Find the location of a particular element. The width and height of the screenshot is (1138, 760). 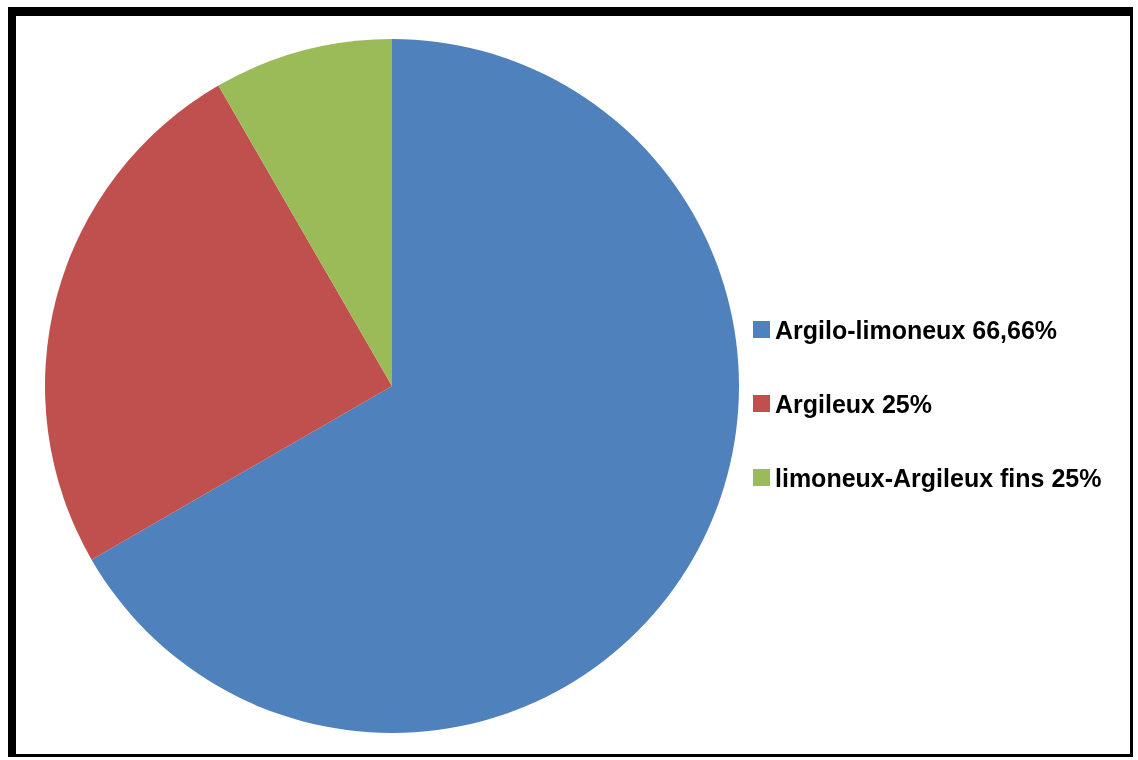

legend-label: limoneux-Argileux fins 25% is located at coordinates (938, 477).